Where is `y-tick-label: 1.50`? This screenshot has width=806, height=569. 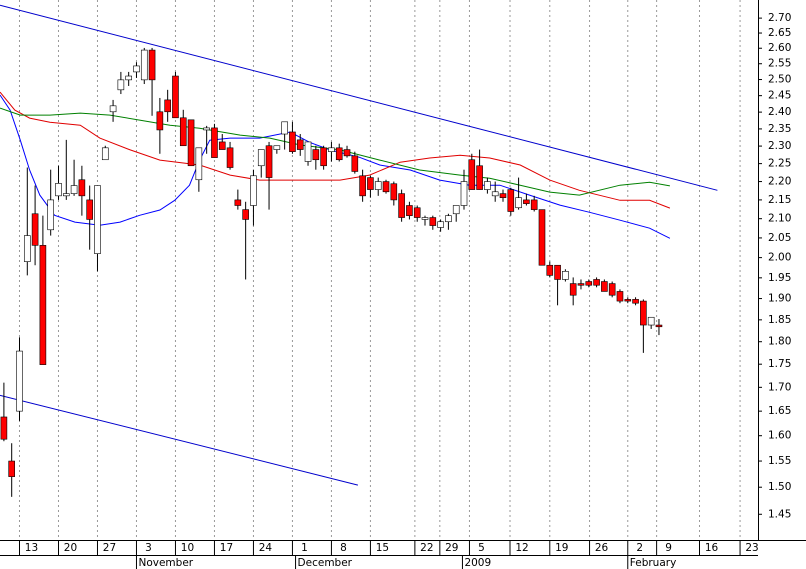
y-tick-label: 1.50 is located at coordinates (779, 487).